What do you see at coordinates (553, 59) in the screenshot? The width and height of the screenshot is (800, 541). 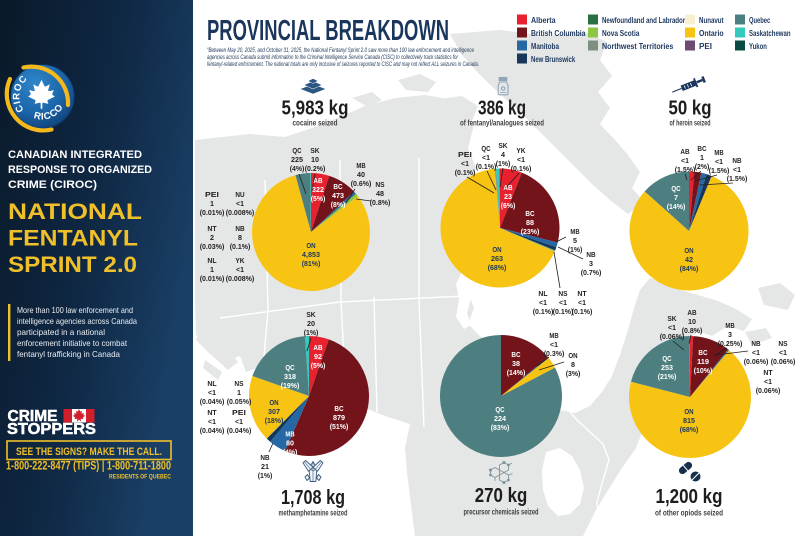 I see `svg-text: New Brunswick` at bounding box center [553, 59].